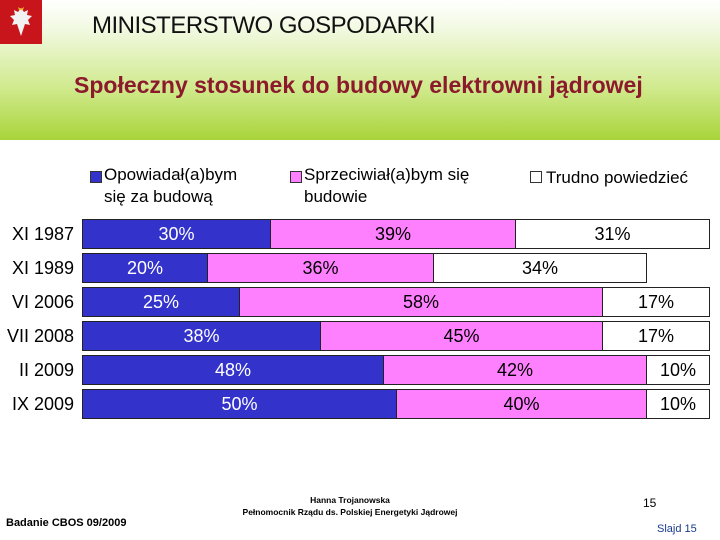  Describe the element at coordinates (46, 370) in the screenshot. I see `category-label: II 2009` at that location.